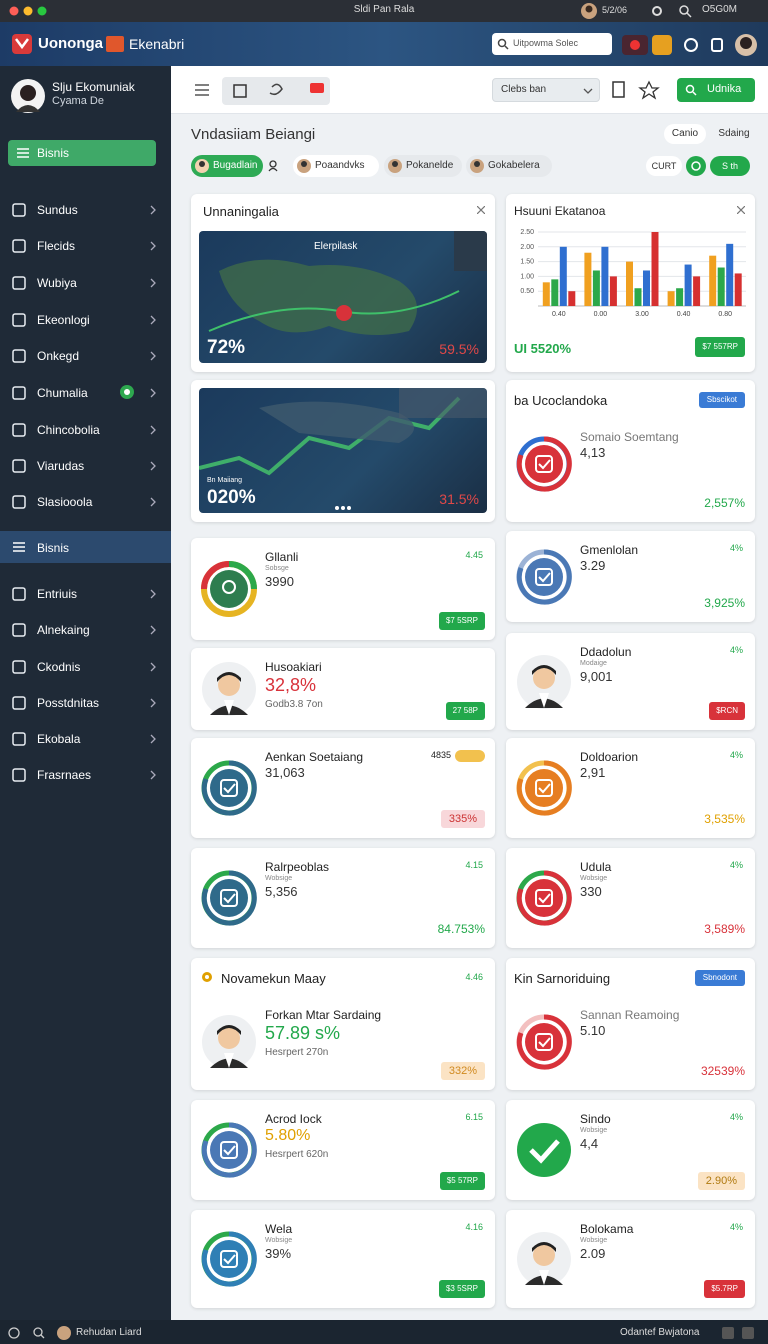 The height and width of the screenshot is (1344, 768). What do you see at coordinates (730, 166) in the screenshot?
I see `chip: S th` at bounding box center [730, 166].